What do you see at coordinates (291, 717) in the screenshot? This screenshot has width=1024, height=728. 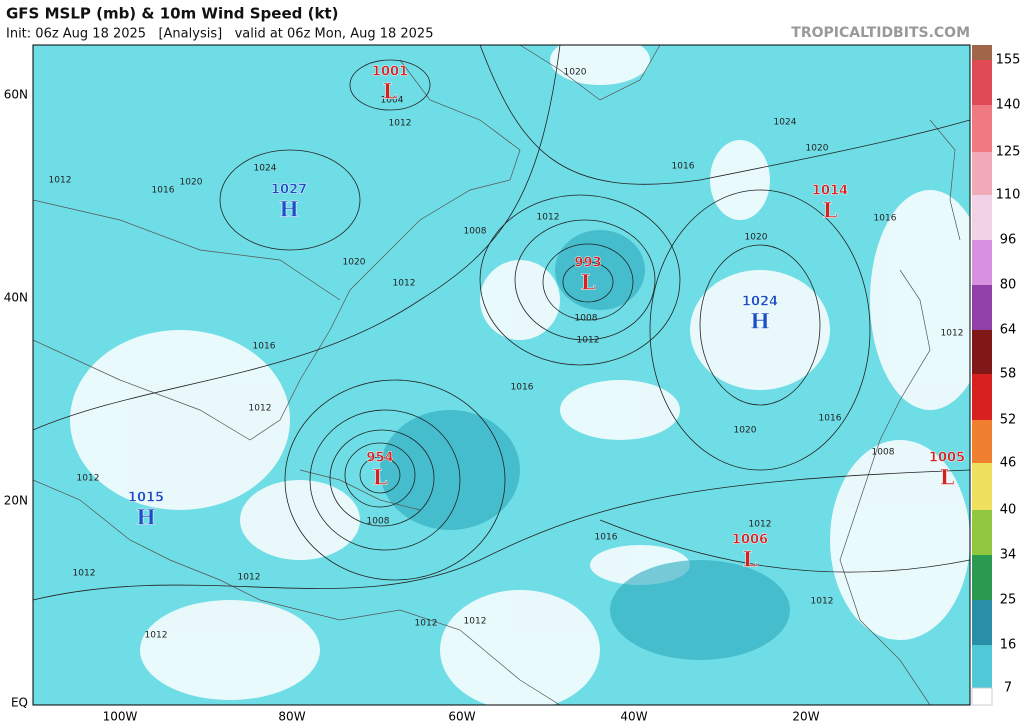 I see `lon-label: 80W` at bounding box center [291, 717].